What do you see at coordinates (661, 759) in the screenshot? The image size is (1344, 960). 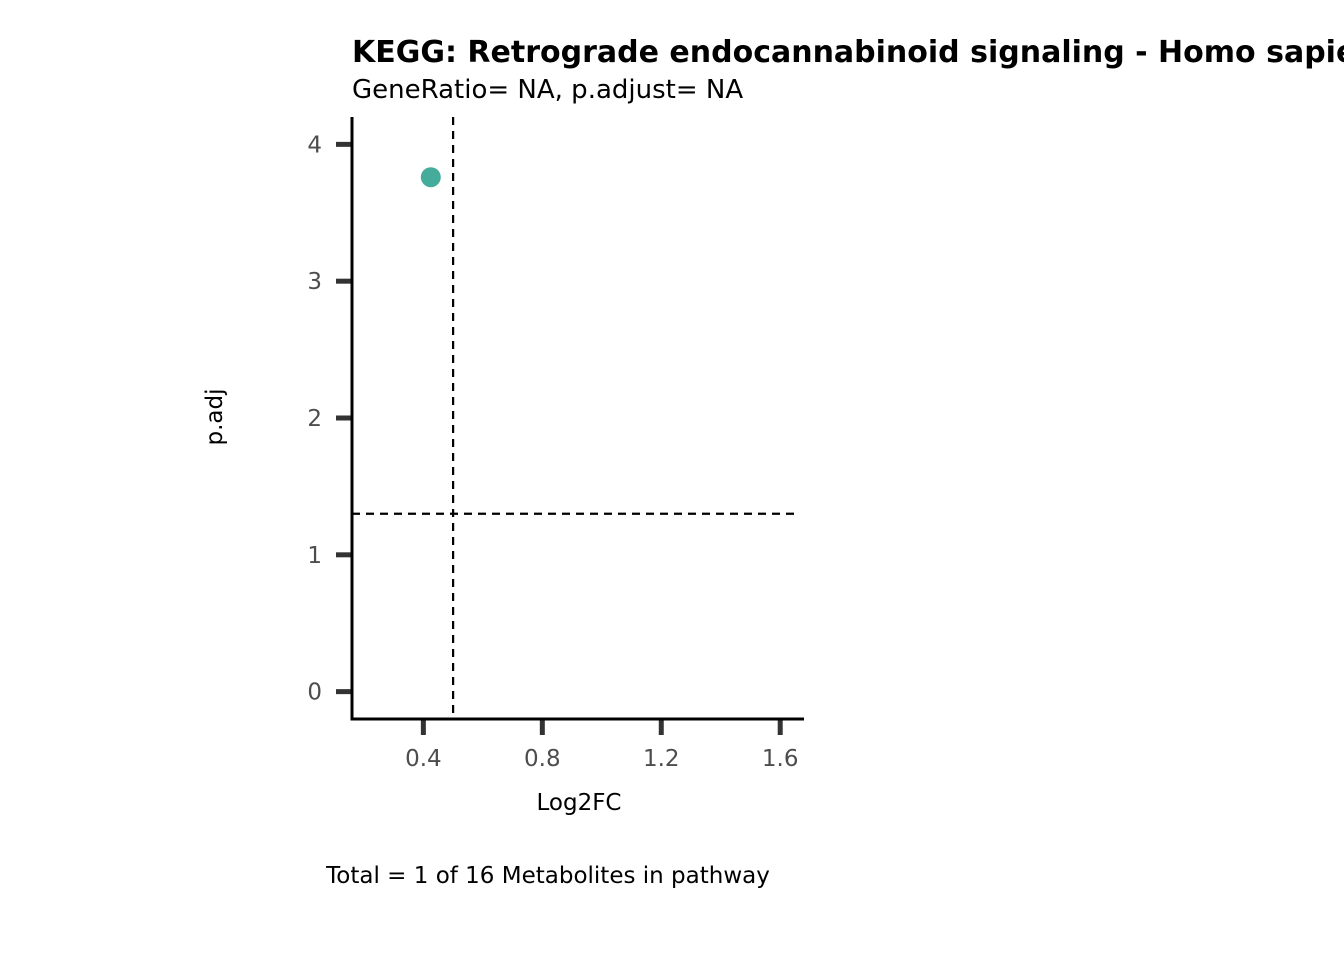 I see `x-tick-label: 1.2` at bounding box center [661, 759].